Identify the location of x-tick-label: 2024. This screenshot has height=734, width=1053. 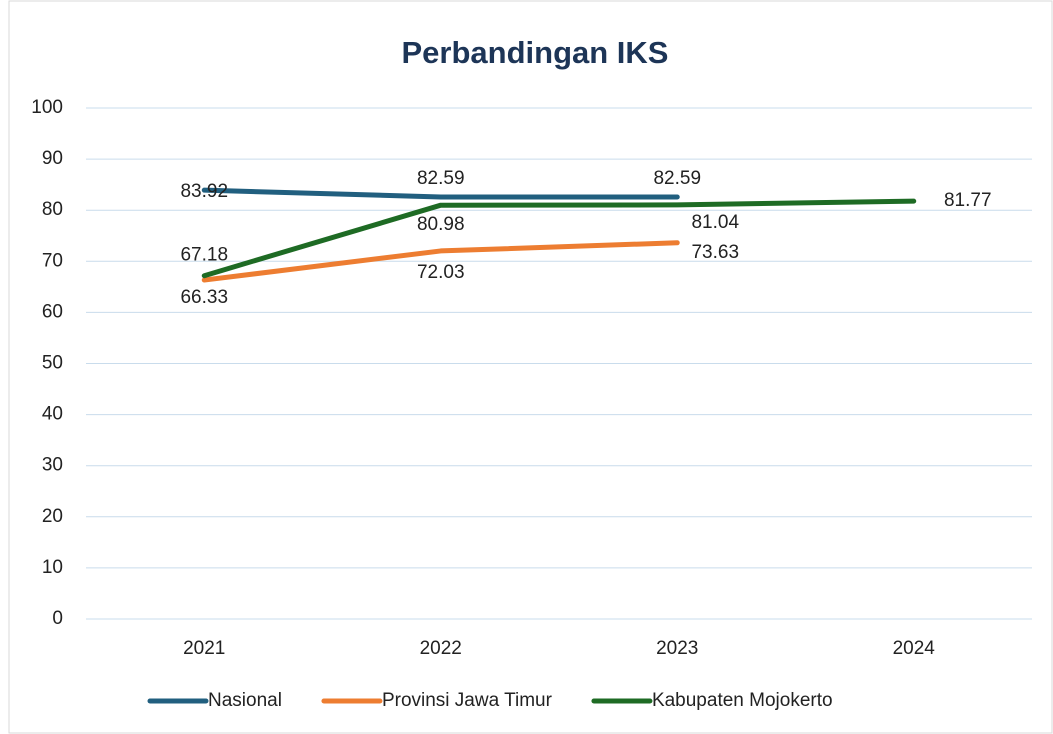
(914, 648).